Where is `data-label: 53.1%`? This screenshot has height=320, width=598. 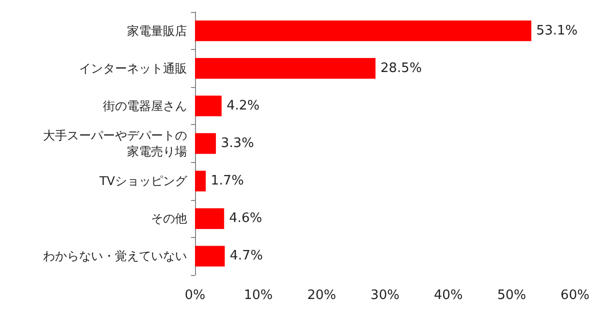
data-label: 53.1% is located at coordinates (557, 30).